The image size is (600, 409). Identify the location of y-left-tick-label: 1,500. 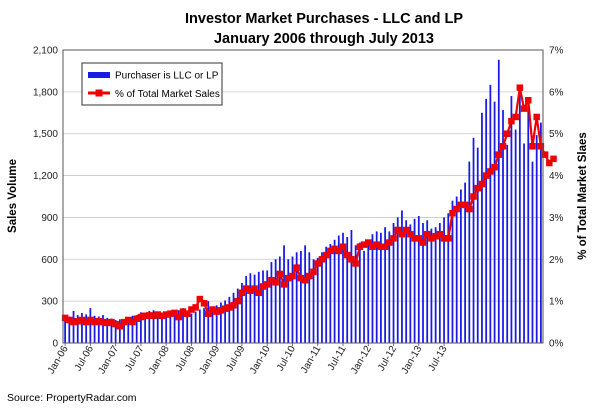
(45, 134).